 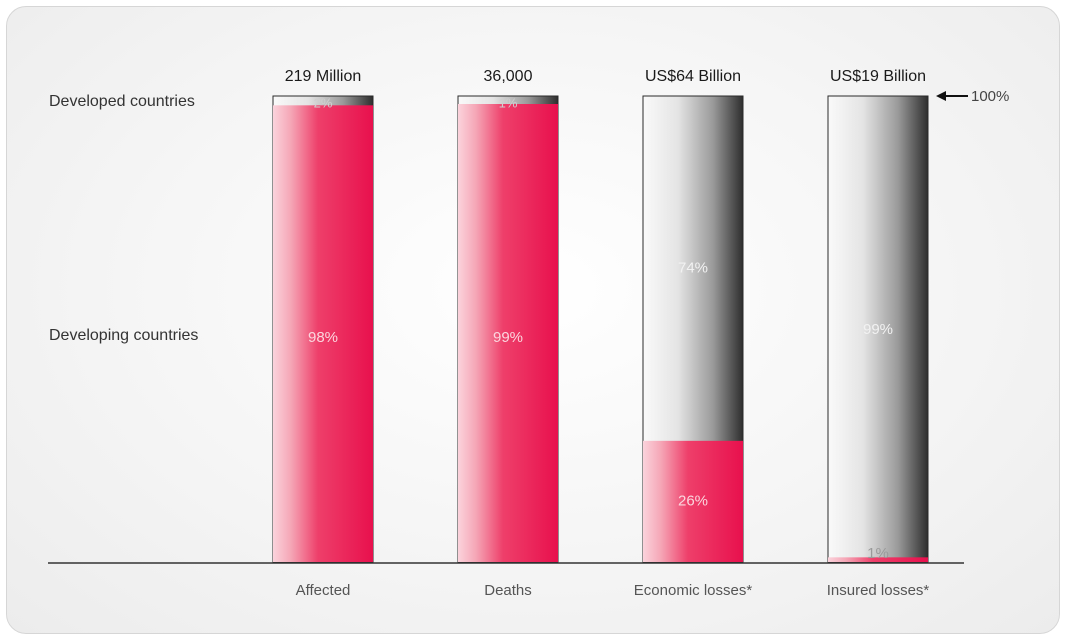 What do you see at coordinates (122, 101) in the screenshot?
I see `row-label-developed: Developed countries` at bounding box center [122, 101].